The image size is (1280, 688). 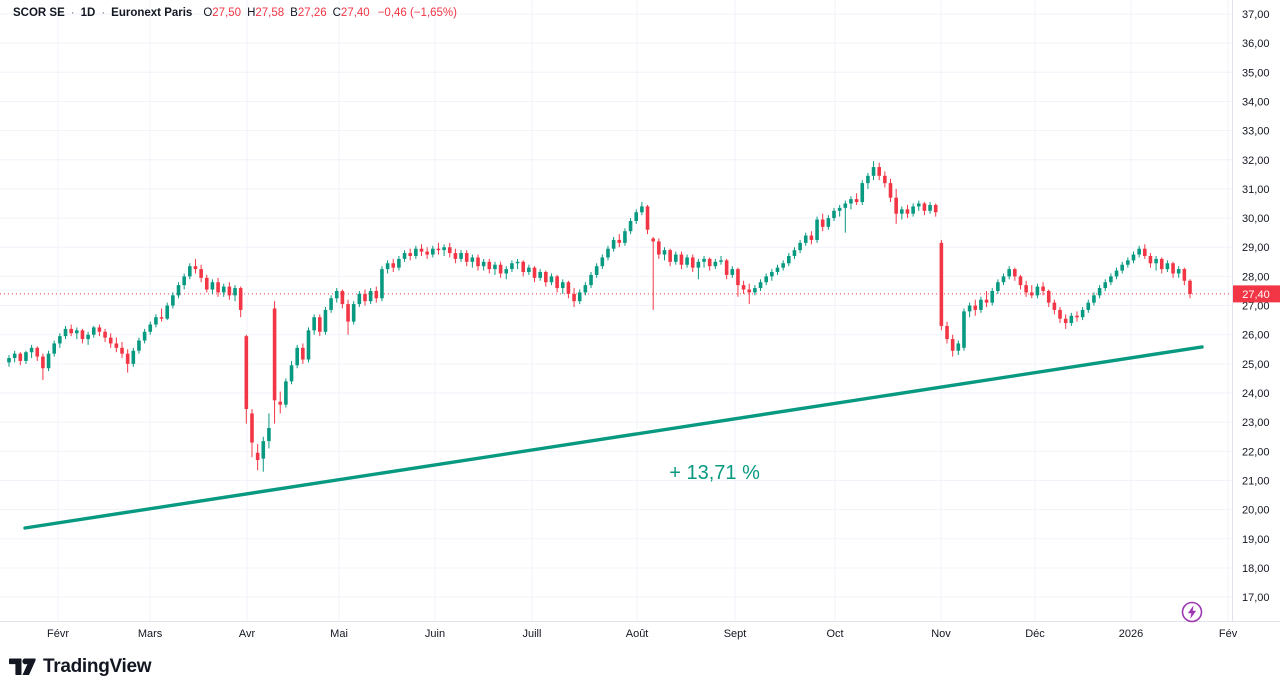 I want to click on svg-text: + 13,71 %, so click(x=714, y=473).